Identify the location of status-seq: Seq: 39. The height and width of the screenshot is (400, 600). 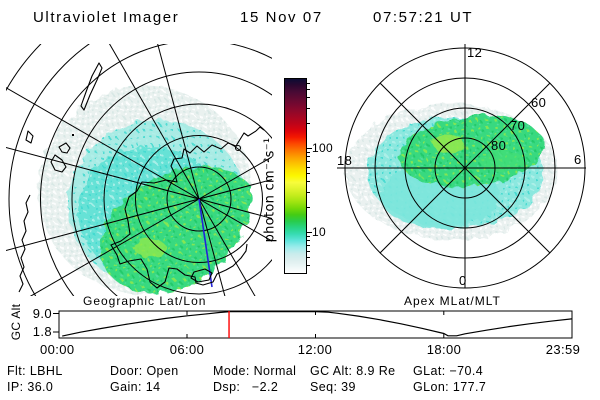
(333, 387).